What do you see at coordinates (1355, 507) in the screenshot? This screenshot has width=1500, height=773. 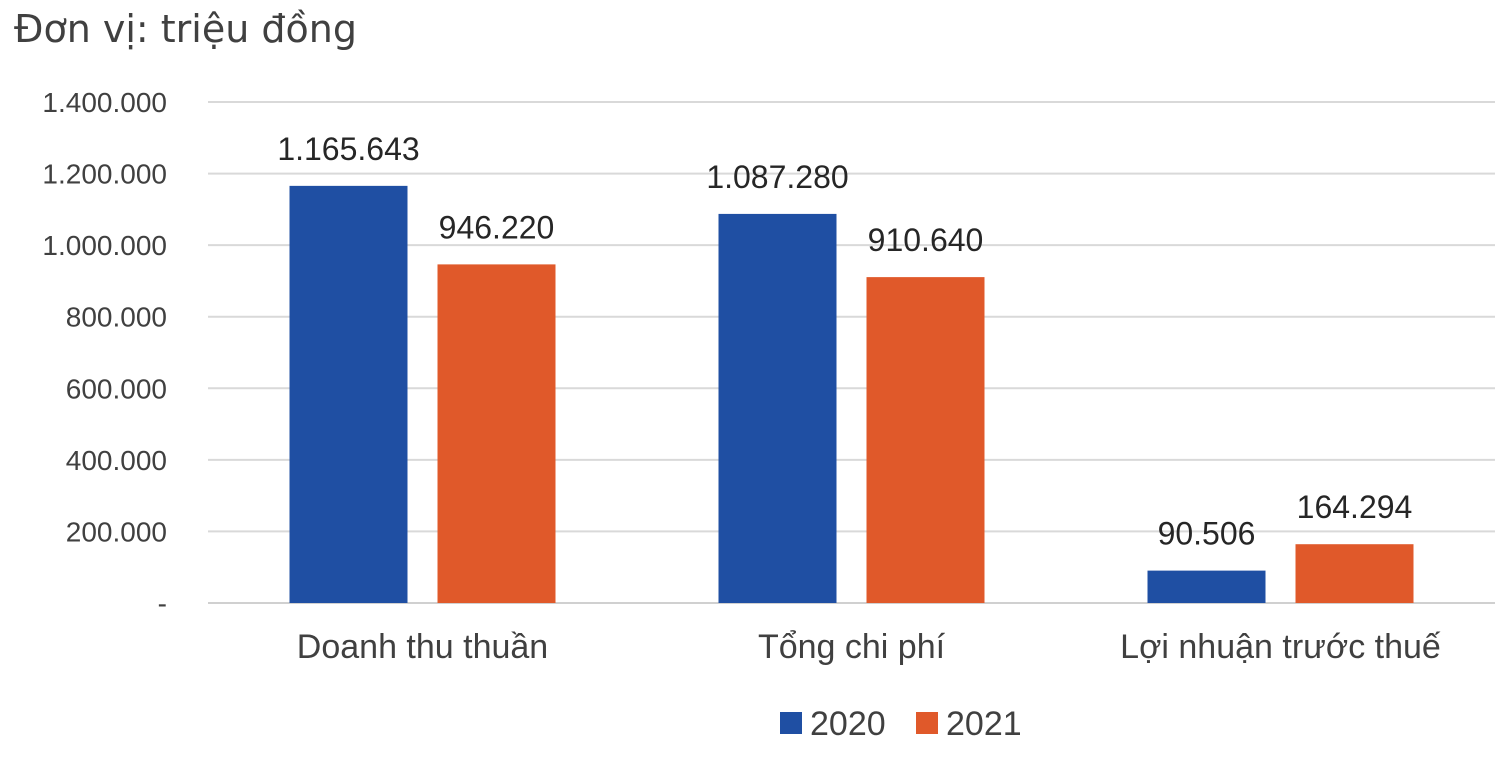 I see `data-label: 164.294` at bounding box center [1355, 507].